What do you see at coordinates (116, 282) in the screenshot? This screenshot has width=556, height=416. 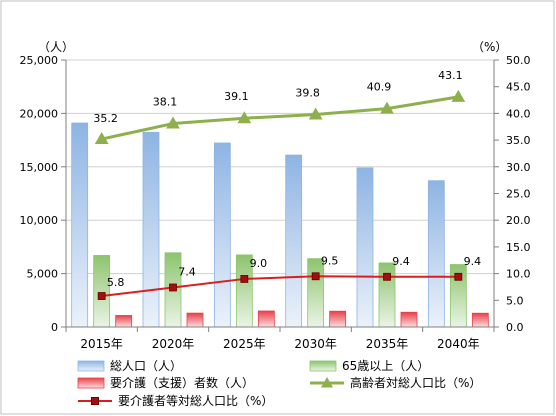 I see `data-label: 5.8` at bounding box center [116, 282].